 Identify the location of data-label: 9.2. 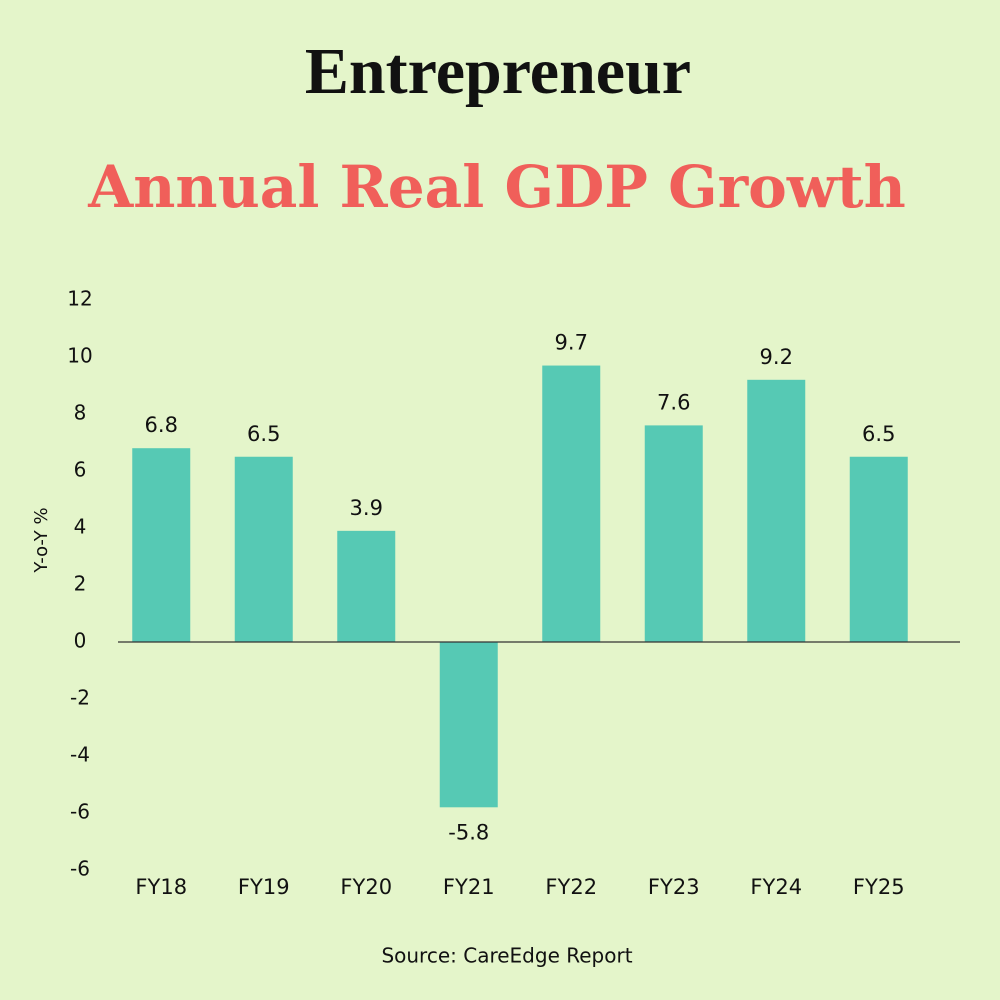
(776, 357).